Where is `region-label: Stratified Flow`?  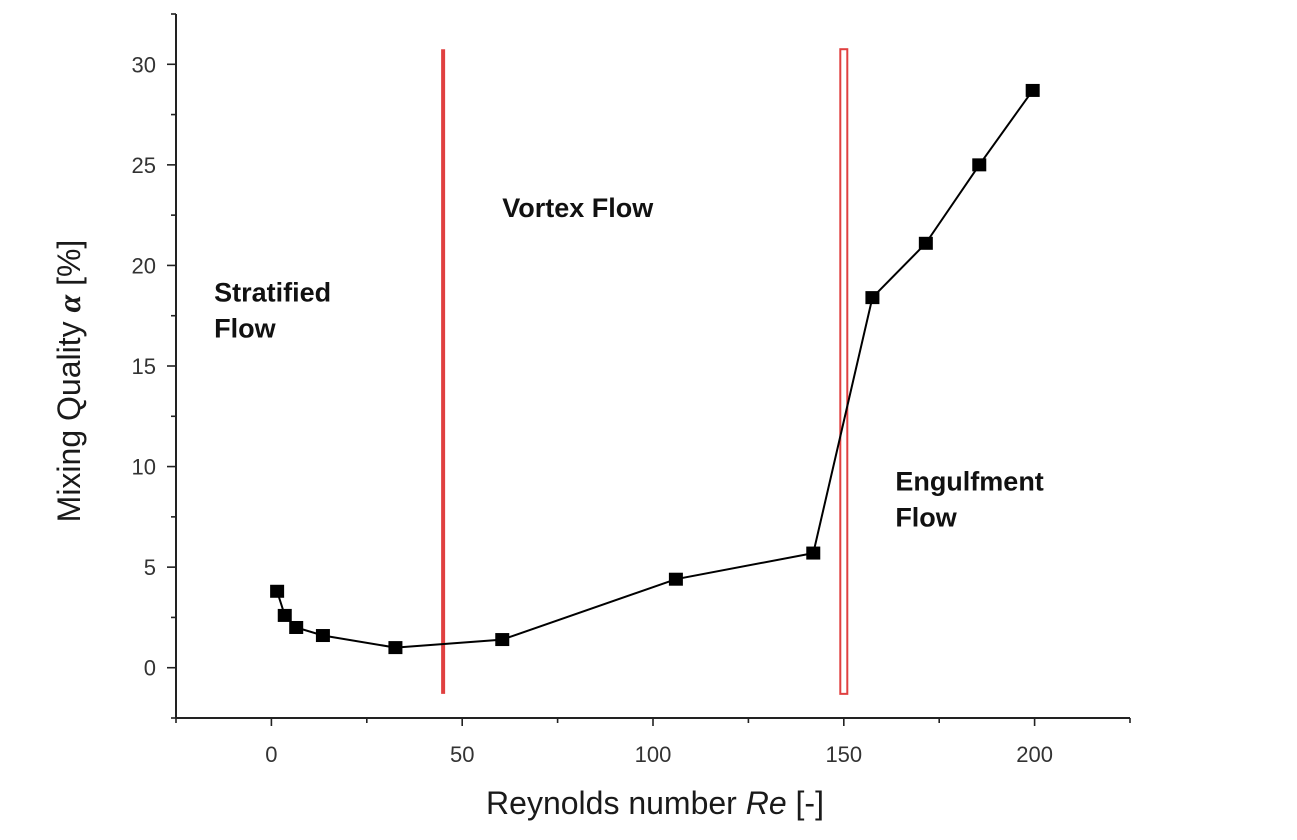
region-label: Stratified Flow is located at coordinates (272, 311).